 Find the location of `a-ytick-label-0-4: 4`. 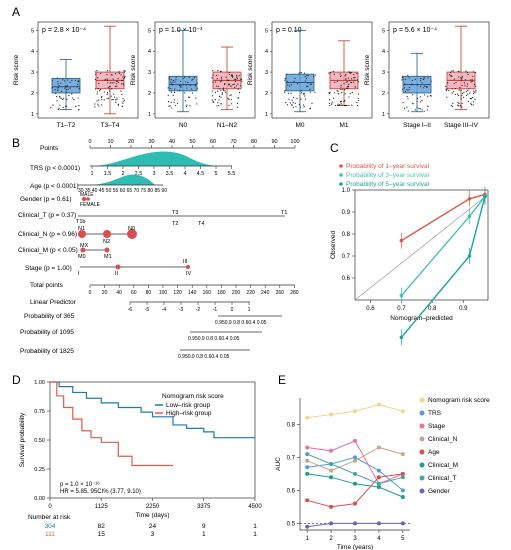

a-ytick-label-0-4: 4 is located at coordinates (32, 52).